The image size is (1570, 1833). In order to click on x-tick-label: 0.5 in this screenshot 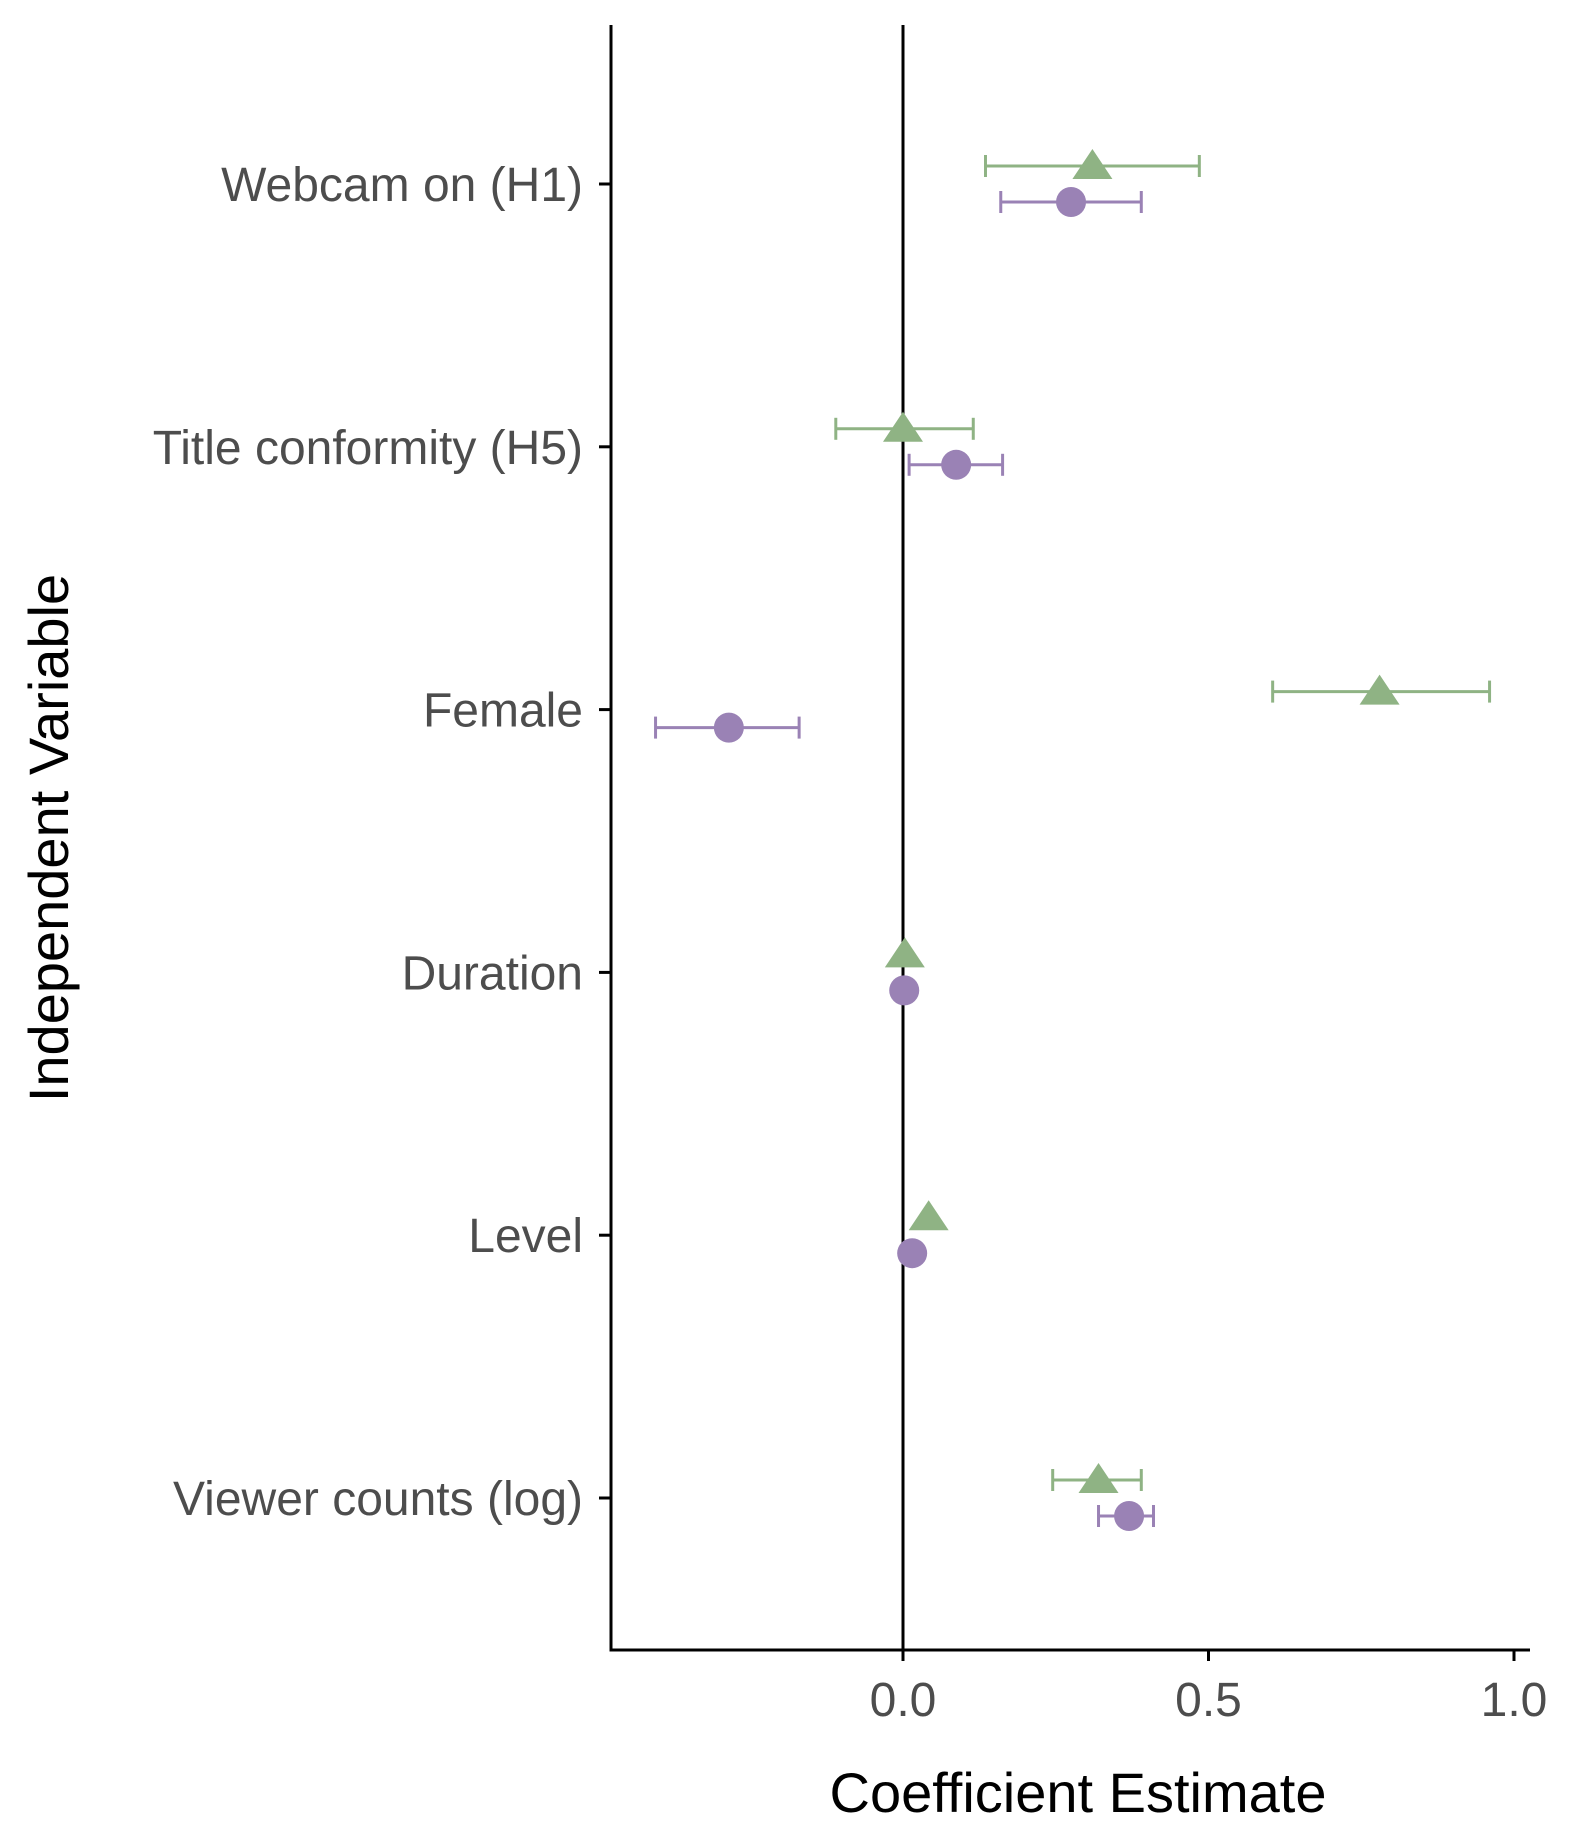, I will do `click(1208, 1700)`.